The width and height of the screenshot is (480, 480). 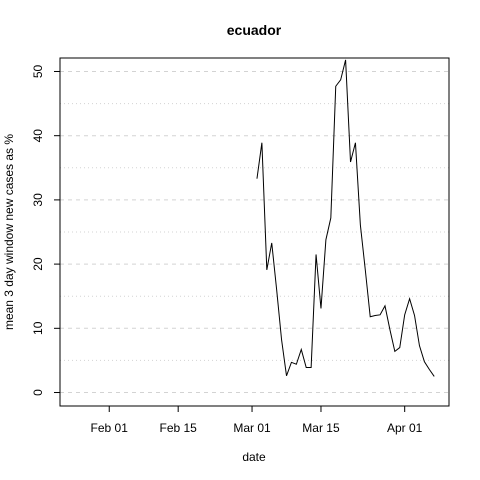 What do you see at coordinates (38, 328) in the screenshot?
I see `y-tick-label: 10` at bounding box center [38, 328].